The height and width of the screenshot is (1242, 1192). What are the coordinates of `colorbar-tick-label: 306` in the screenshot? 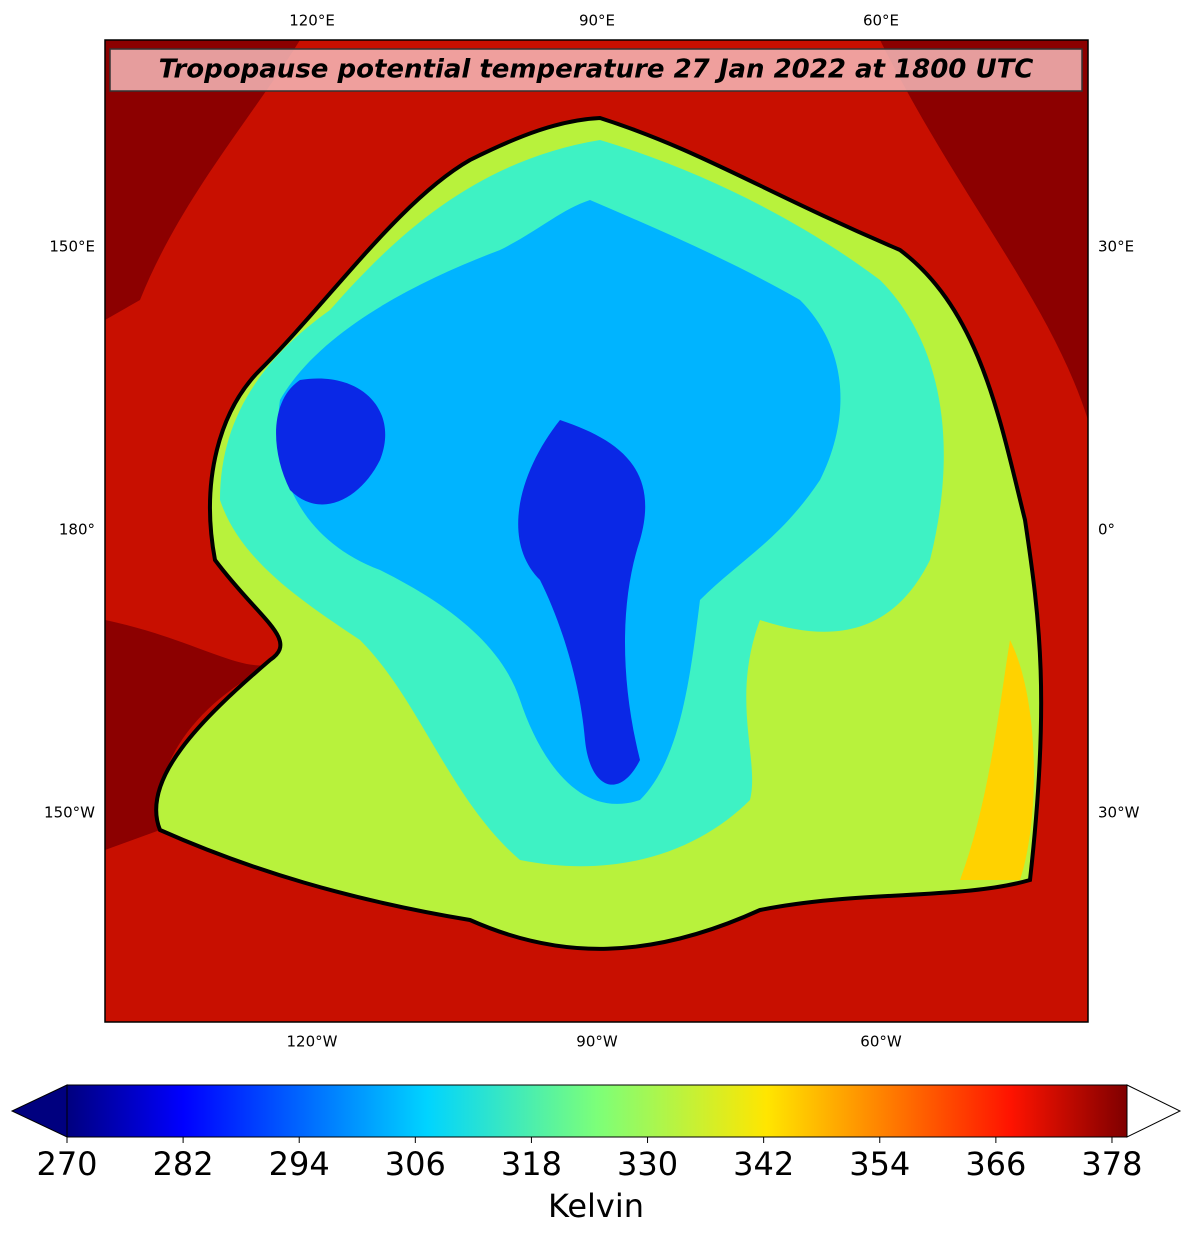 It's located at (415, 1164).